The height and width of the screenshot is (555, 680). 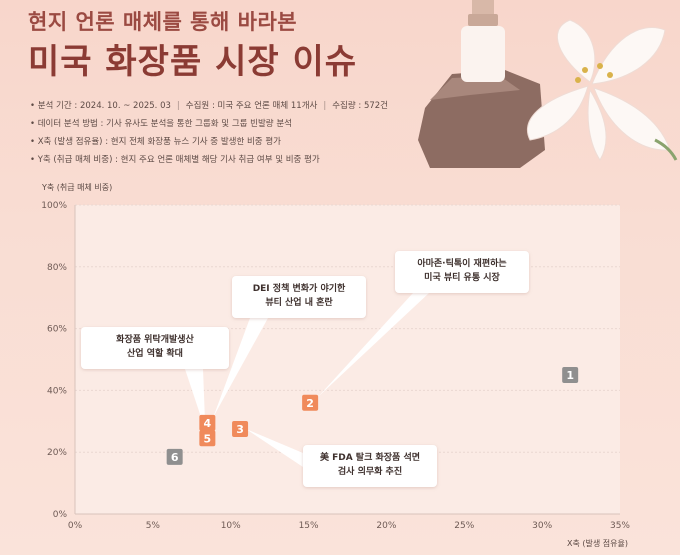 What do you see at coordinates (542, 526) in the screenshot?
I see `x-tick-label: 30%` at bounding box center [542, 526].